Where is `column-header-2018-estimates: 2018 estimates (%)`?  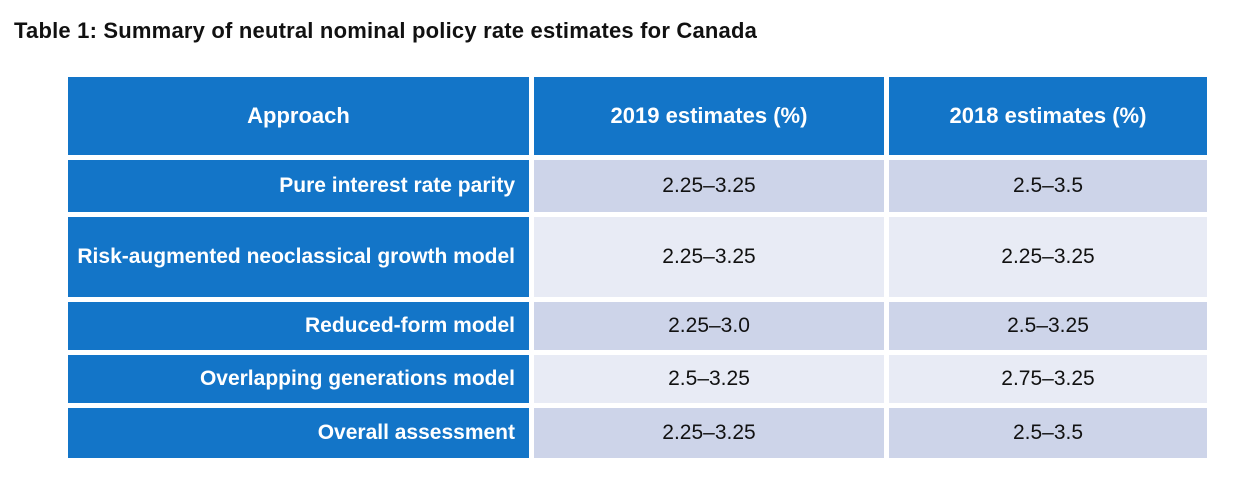 column-header-2018-estimates: 2018 estimates (%) is located at coordinates (1048, 116).